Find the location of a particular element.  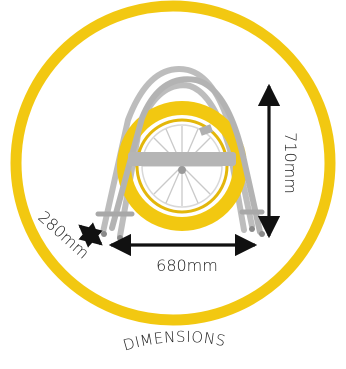

width-label: 680mm is located at coordinates (187, 265).